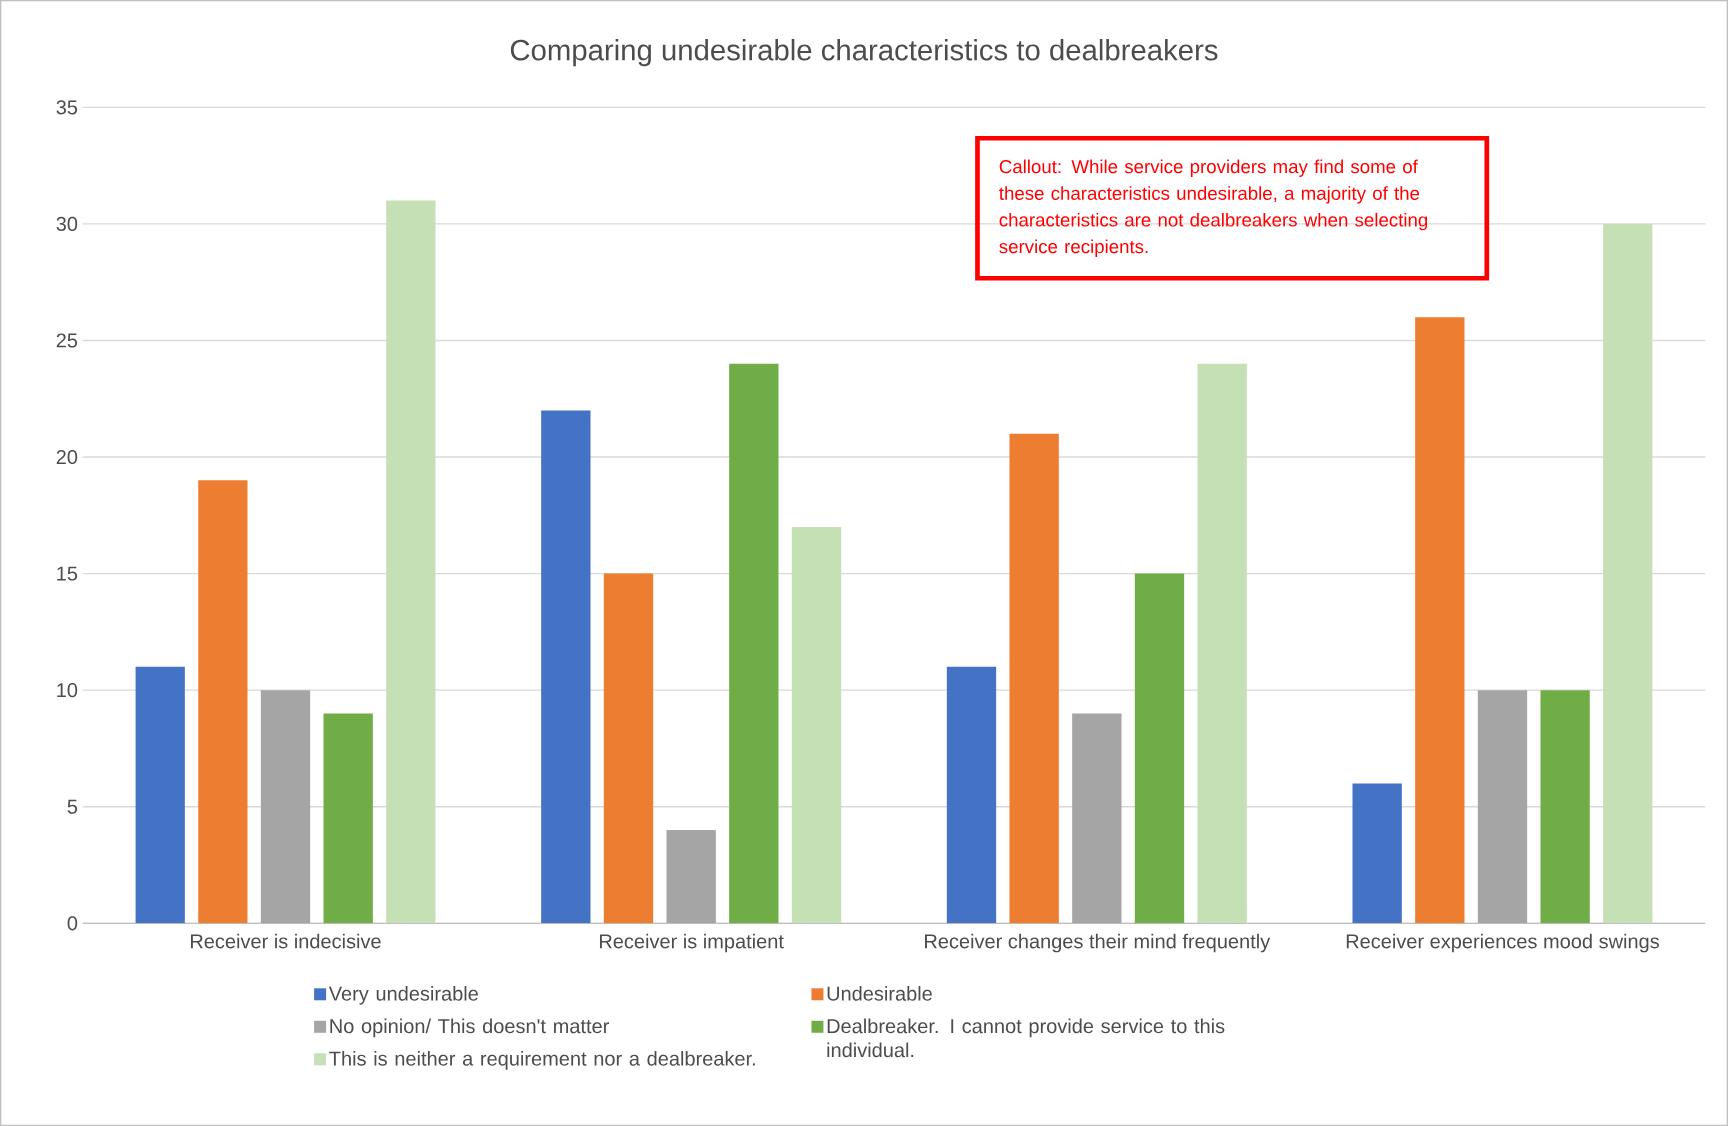 The width and height of the screenshot is (1728, 1126). I want to click on y-tick-label: 10, so click(67, 690).